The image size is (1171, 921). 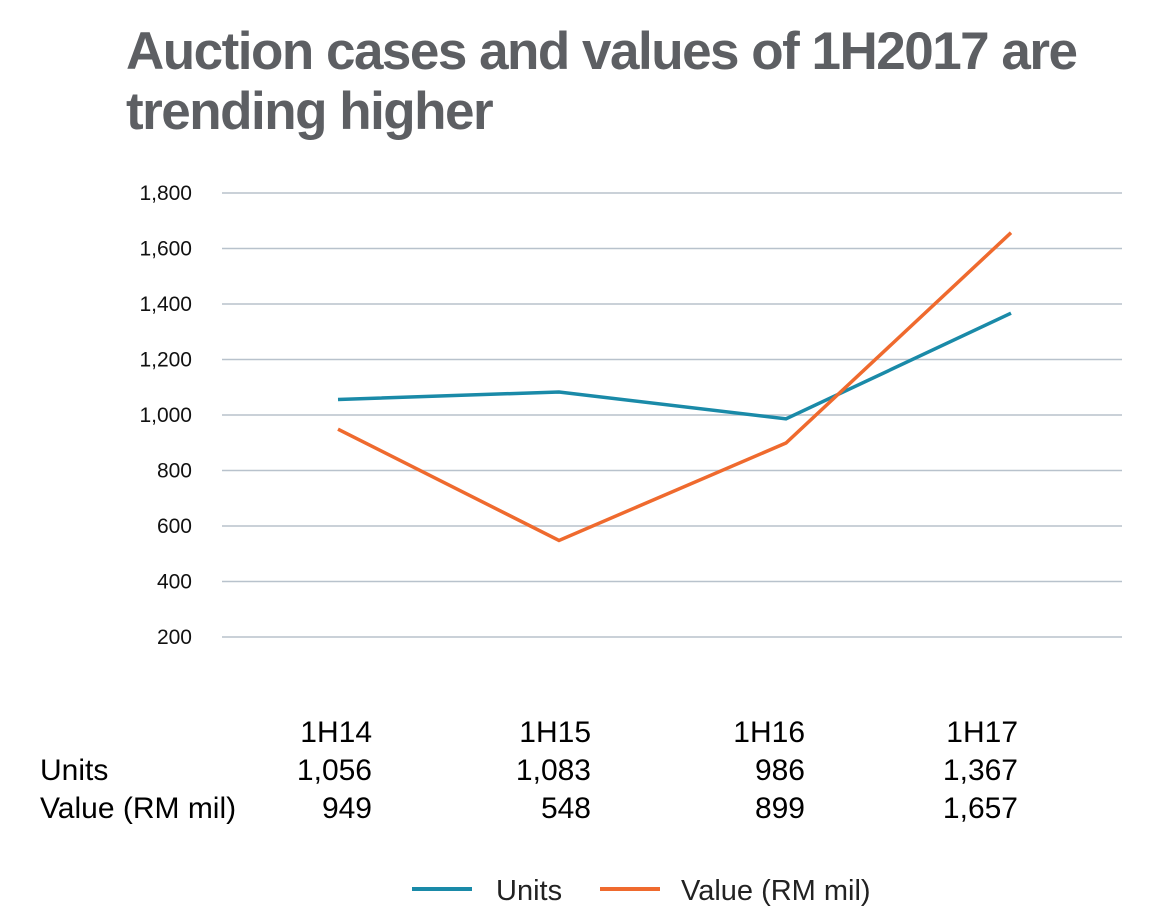 What do you see at coordinates (165, 249) in the screenshot?
I see `y-tick-label: 1,600` at bounding box center [165, 249].